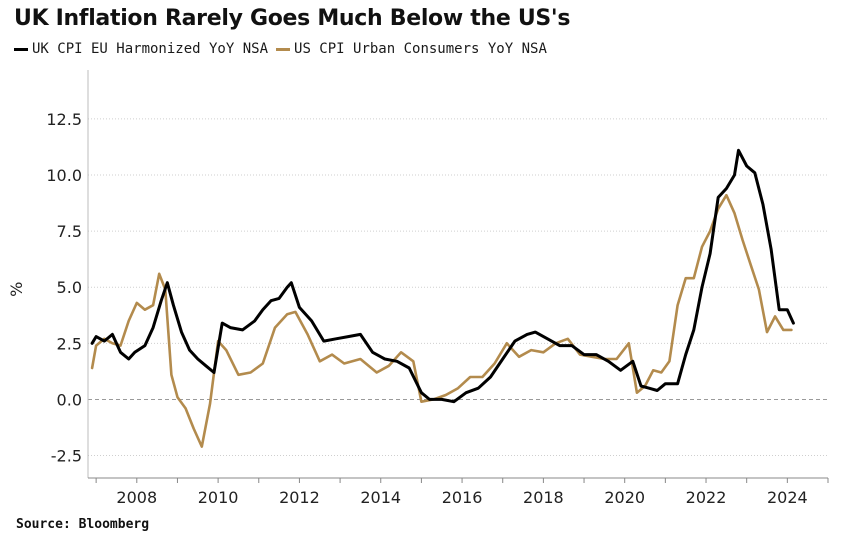 This screenshot has height=554, width=848. I want to click on y-tick-label: 0.0, so click(69, 399).